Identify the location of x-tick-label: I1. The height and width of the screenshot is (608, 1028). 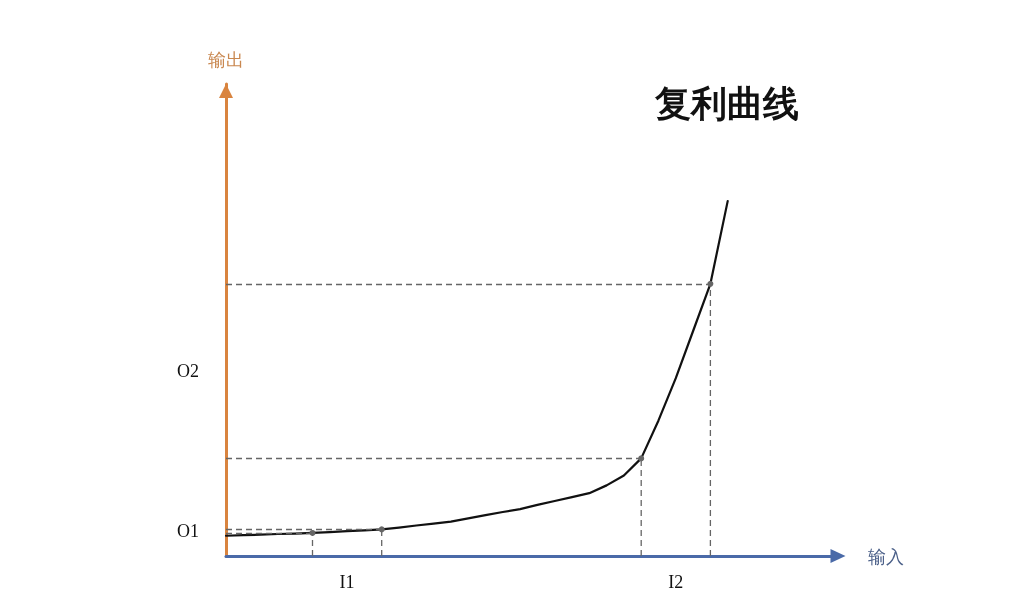
(347, 582).